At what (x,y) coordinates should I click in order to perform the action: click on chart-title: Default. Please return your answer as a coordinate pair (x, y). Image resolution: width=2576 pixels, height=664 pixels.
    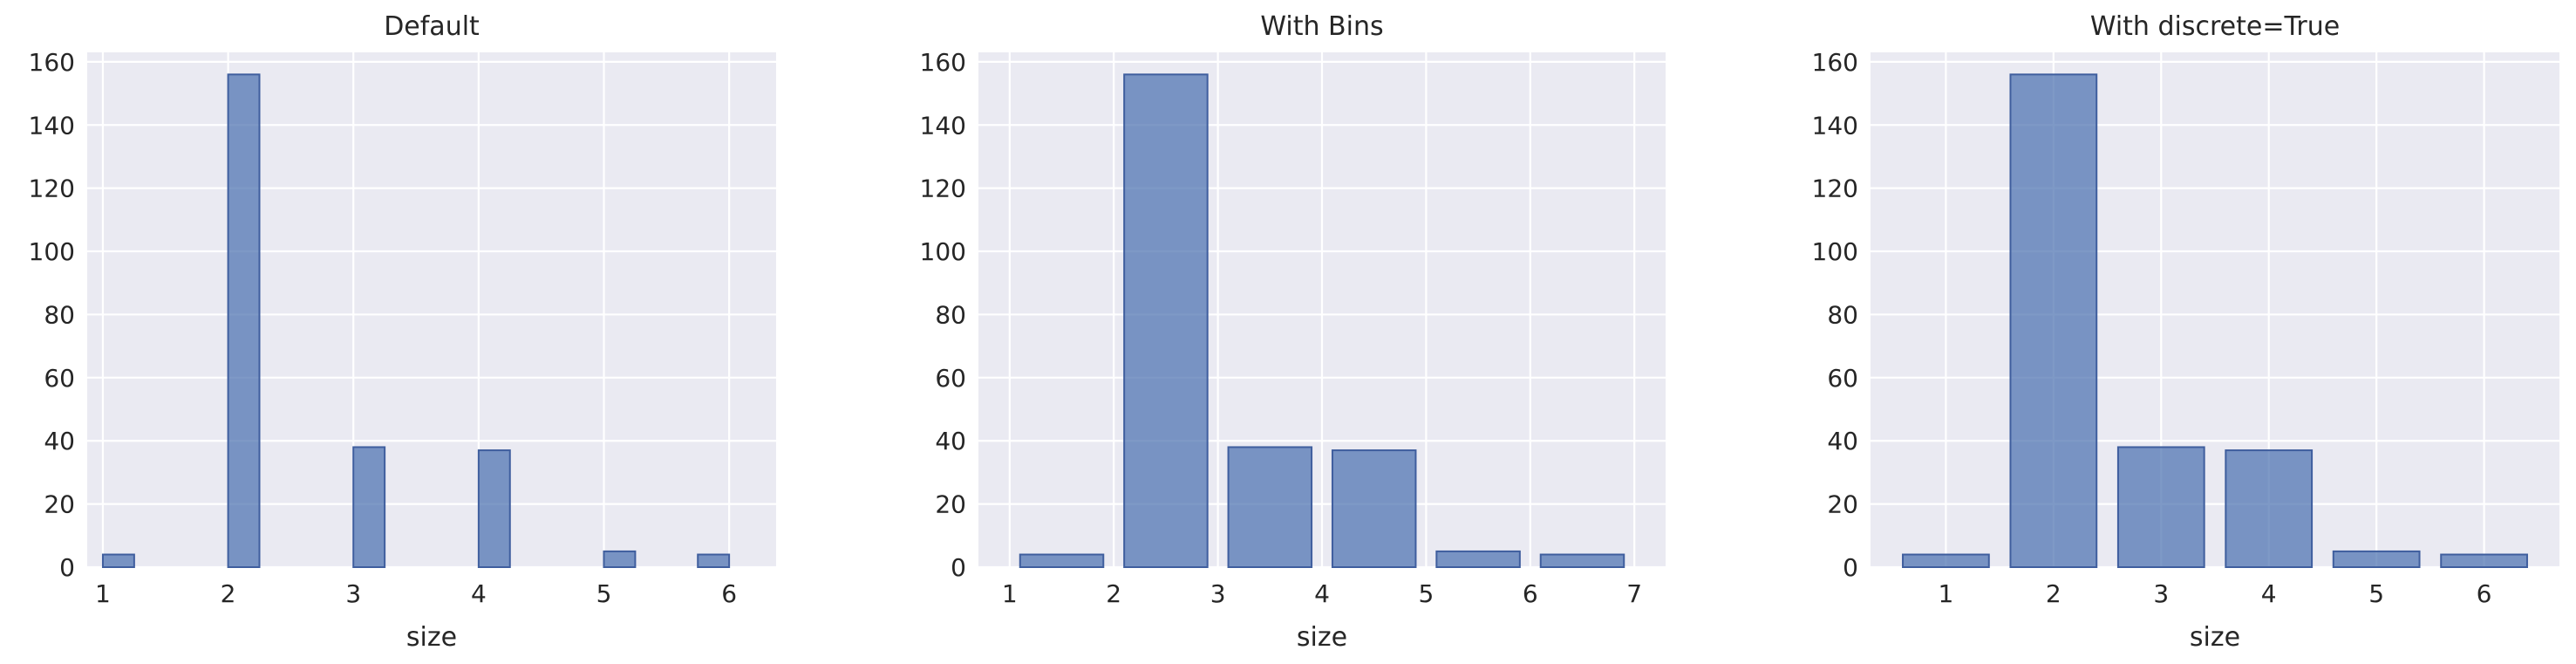
    Looking at the image, I should click on (432, 26).